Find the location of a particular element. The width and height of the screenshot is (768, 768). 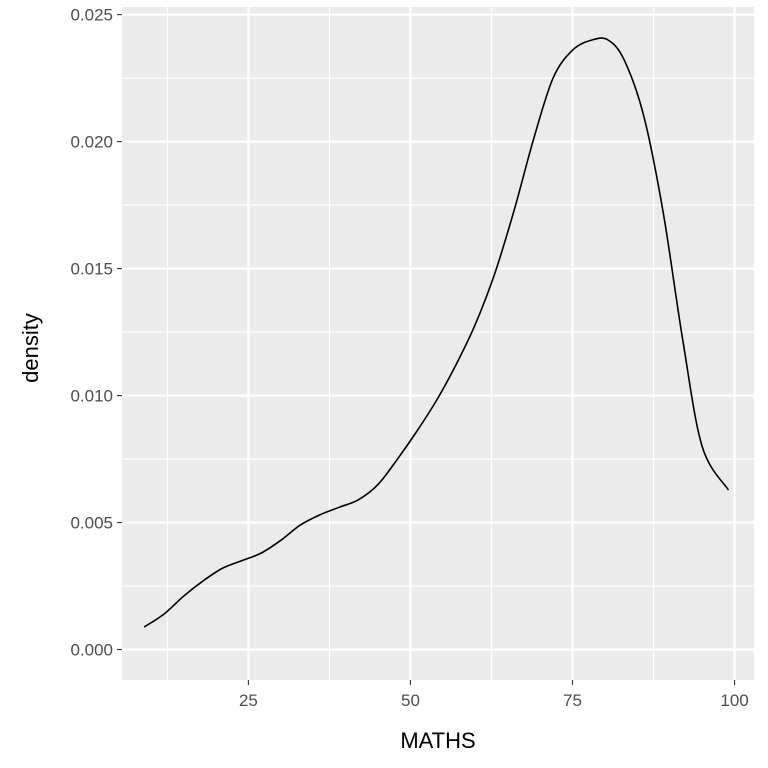

y-axis: 0.000 0.005 0.010 0.015 0.020 0.025 is located at coordinates (96, 333).